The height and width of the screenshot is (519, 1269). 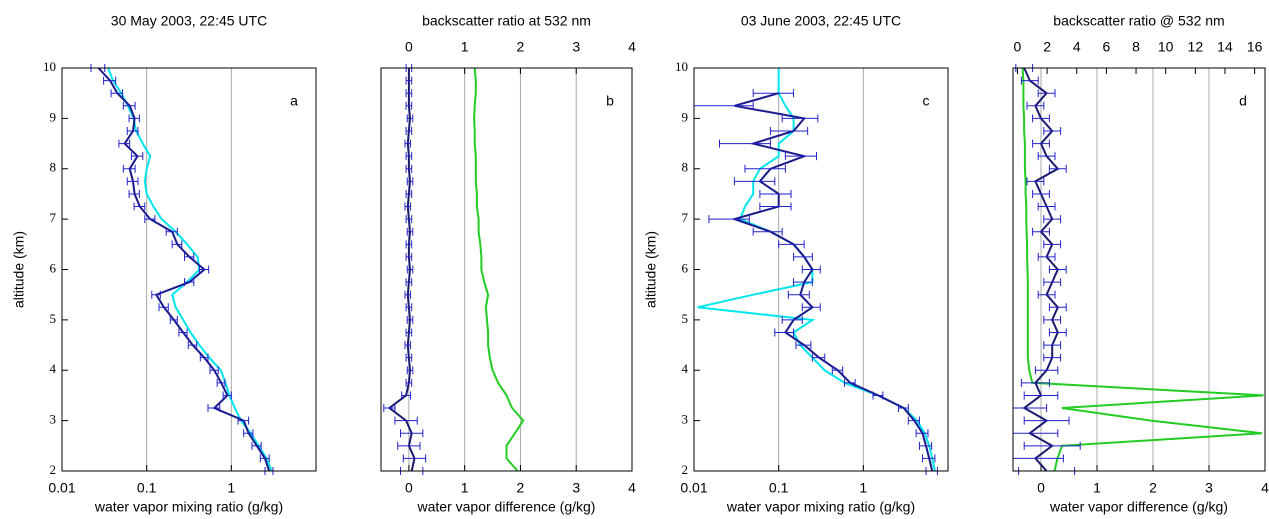 I want to click on y-tick-label: 10, so click(x=681, y=66).